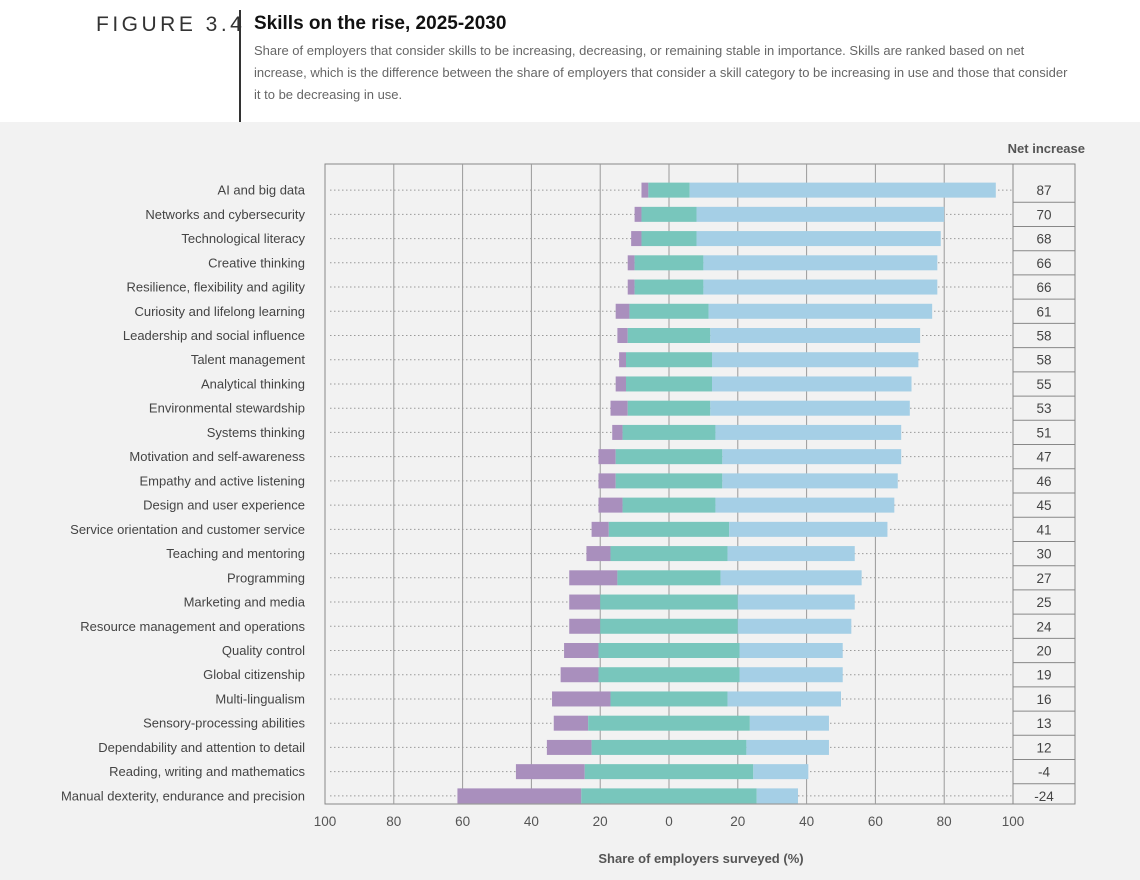 The image size is (1140, 880). I want to click on x-tick-label: 0, so click(669, 821).